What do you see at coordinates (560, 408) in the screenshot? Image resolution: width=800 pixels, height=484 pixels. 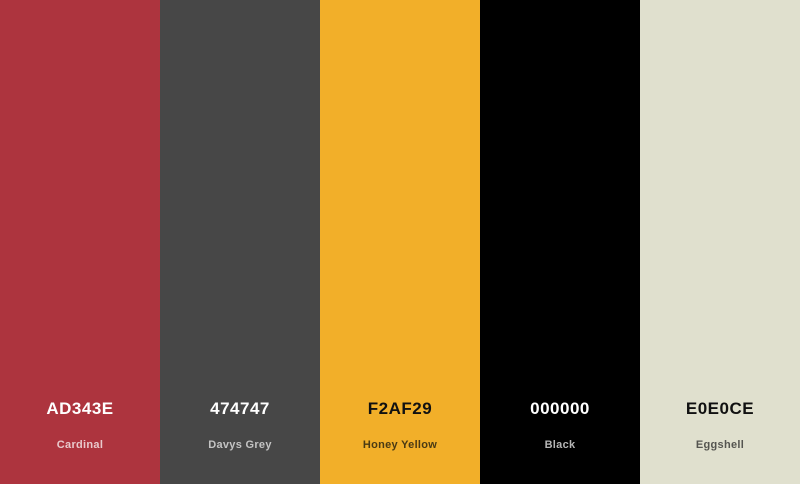 I see `hex-code: 000000` at bounding box center [560, 408].